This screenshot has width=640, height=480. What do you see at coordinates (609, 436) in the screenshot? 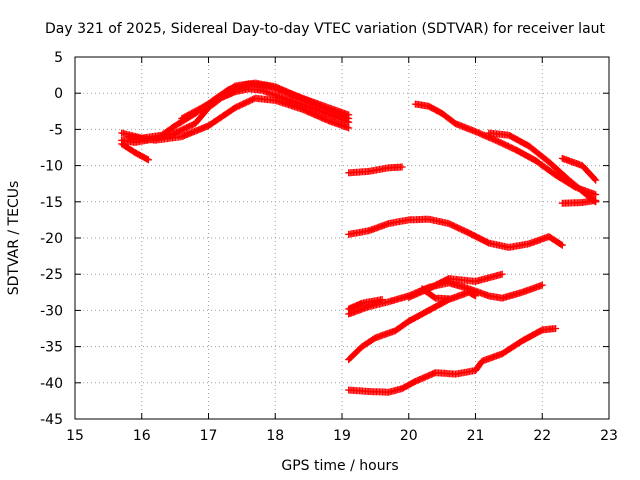
I see `x-tick-label: 23` at bounding box center [609, 436].